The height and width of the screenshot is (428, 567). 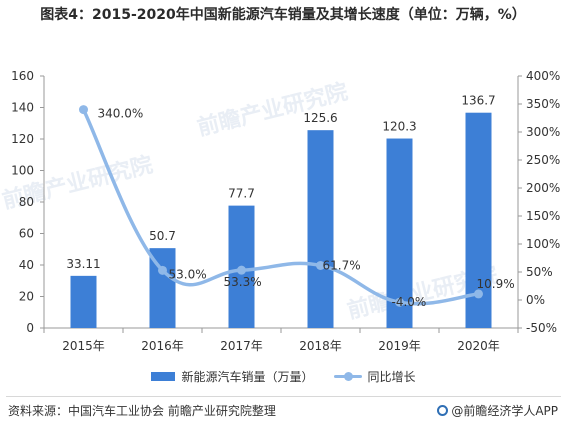 What do you see at coordinates (26, 202) in the screenshot?
I see `y-left-tick-label: 80` at bounding box center [26, 202].